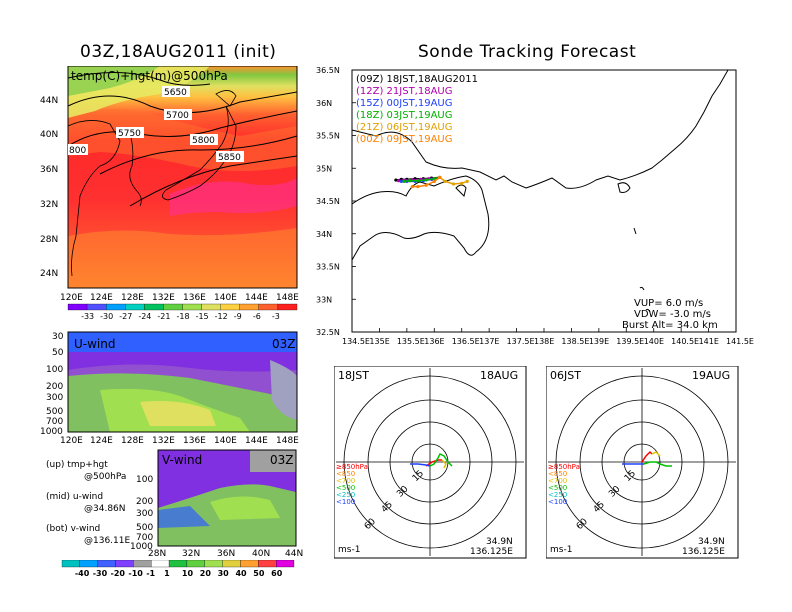 The width and height of the screenshot is (792, 612). What do you see at coordinates (144, 502) in the screenshot?
I see `vwind-p-200: 200` at bounding box center [144, 502].